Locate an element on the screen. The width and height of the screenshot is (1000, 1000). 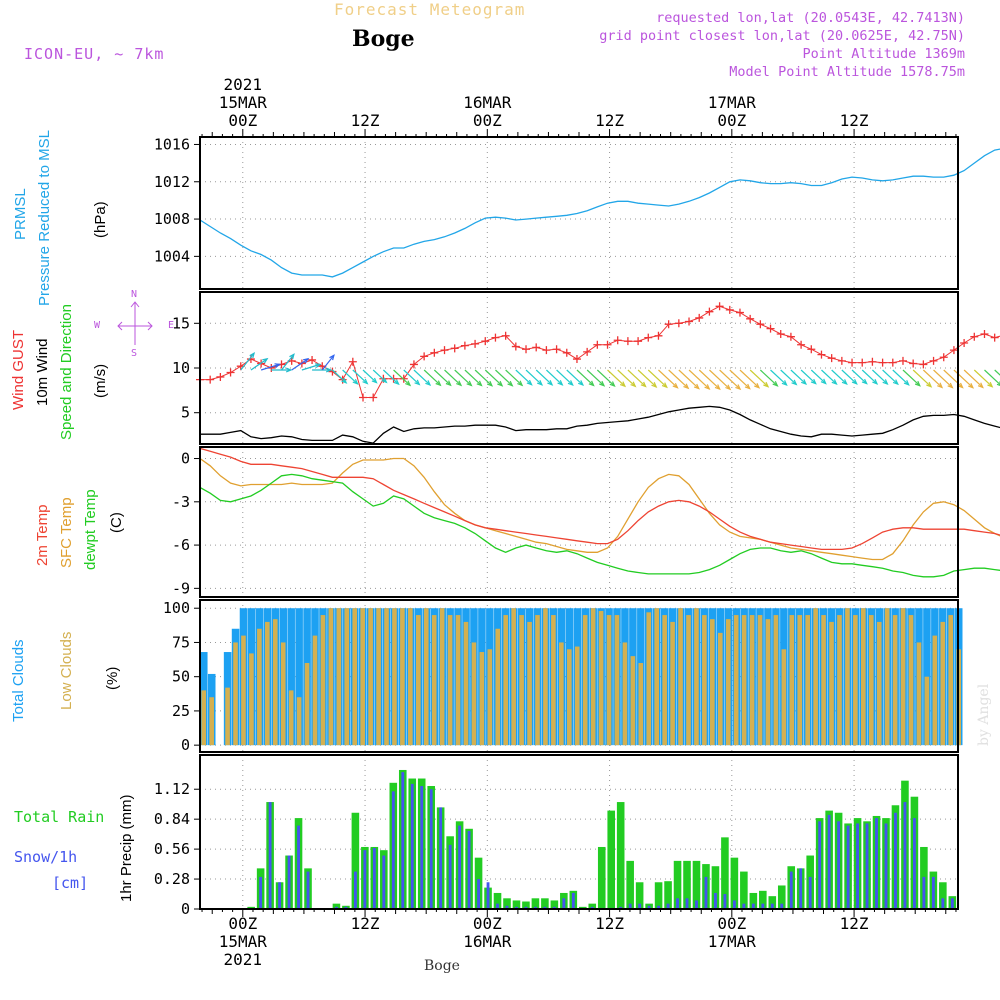
wind-gust-label: Wind GUST is located at coordinates (18, 369).